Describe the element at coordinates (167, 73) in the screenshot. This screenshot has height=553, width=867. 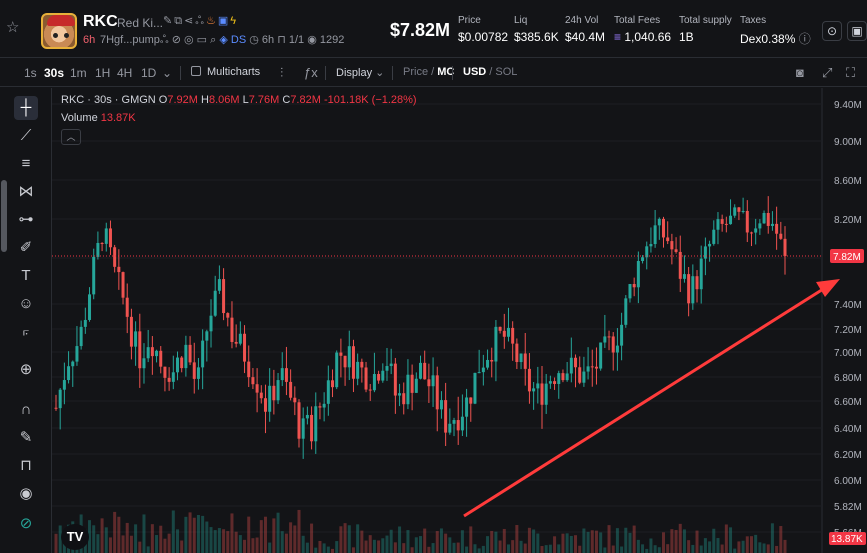
I see `timeframe-dropdown-icon: ⌄` at that location.